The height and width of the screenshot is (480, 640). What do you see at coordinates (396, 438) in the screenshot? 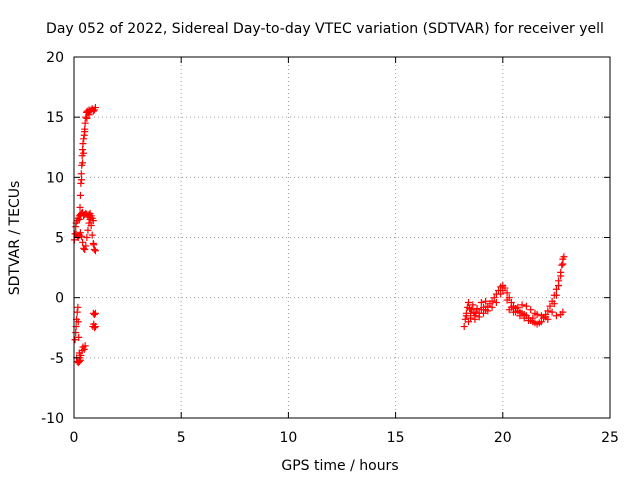
I see `x-tick-label: 15` at bounding box center [396, 438].